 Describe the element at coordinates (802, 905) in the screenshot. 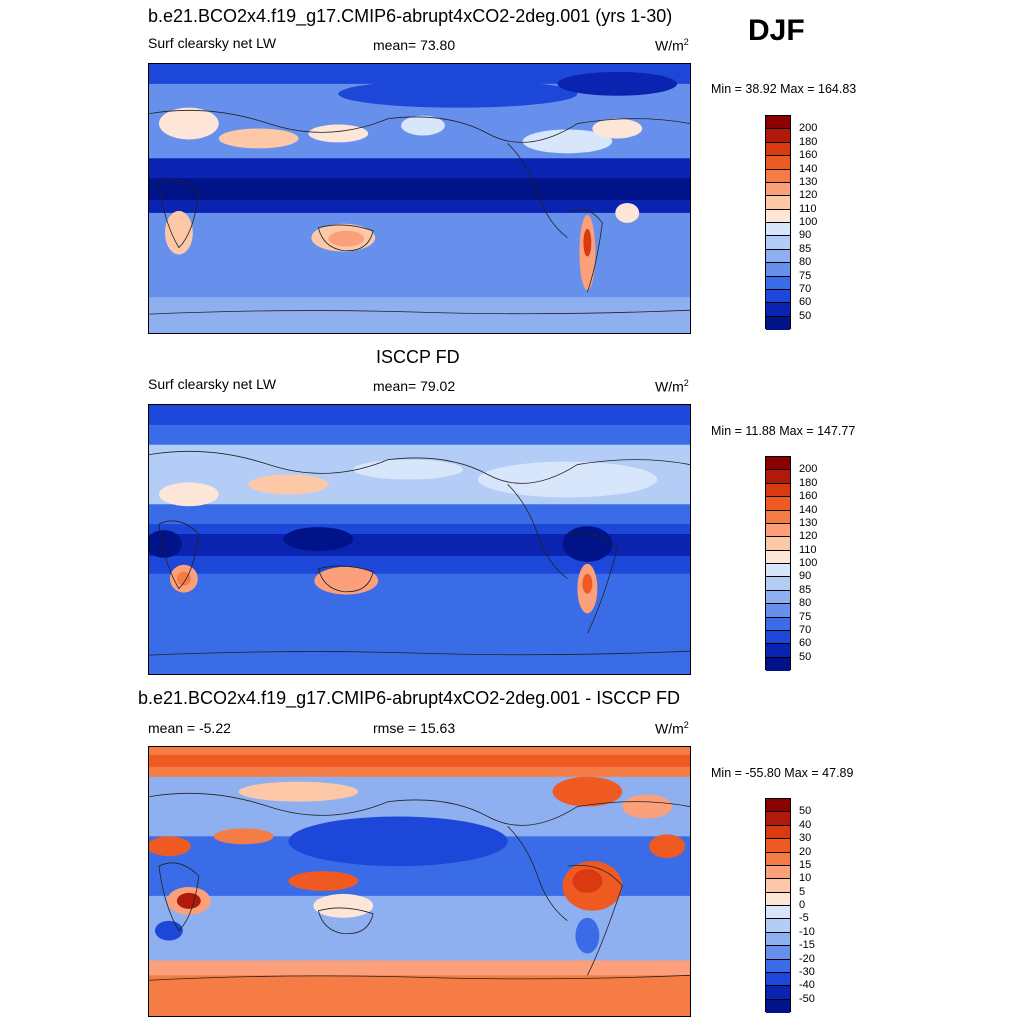

I see `colorbar-tick-label: 0` at that location.